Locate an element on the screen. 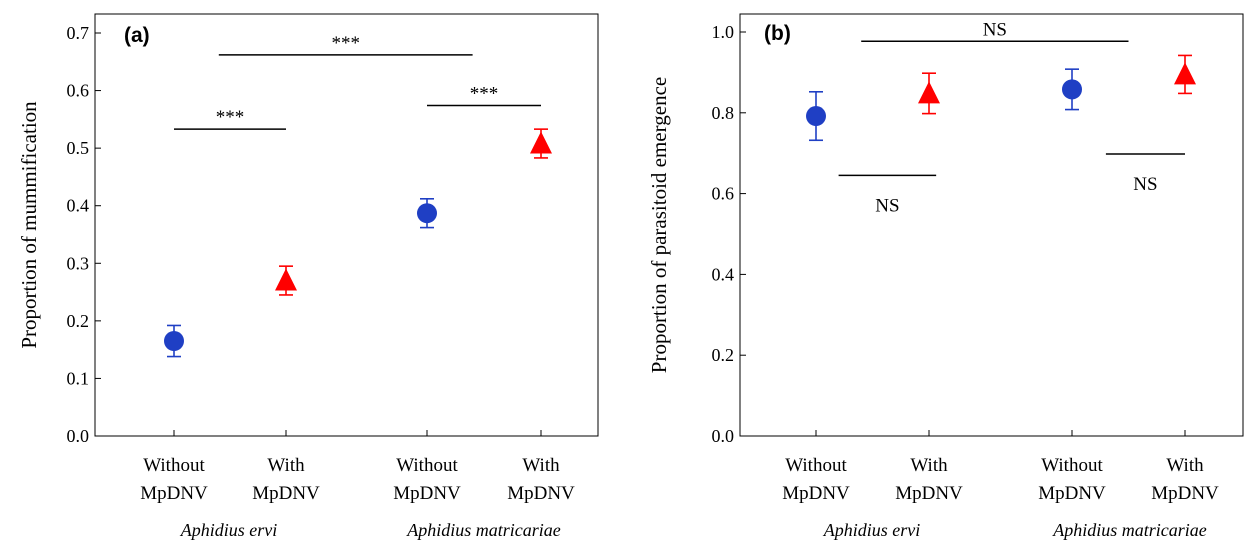  y-tick-label: 1.0 is located at coordinates (723, 32).